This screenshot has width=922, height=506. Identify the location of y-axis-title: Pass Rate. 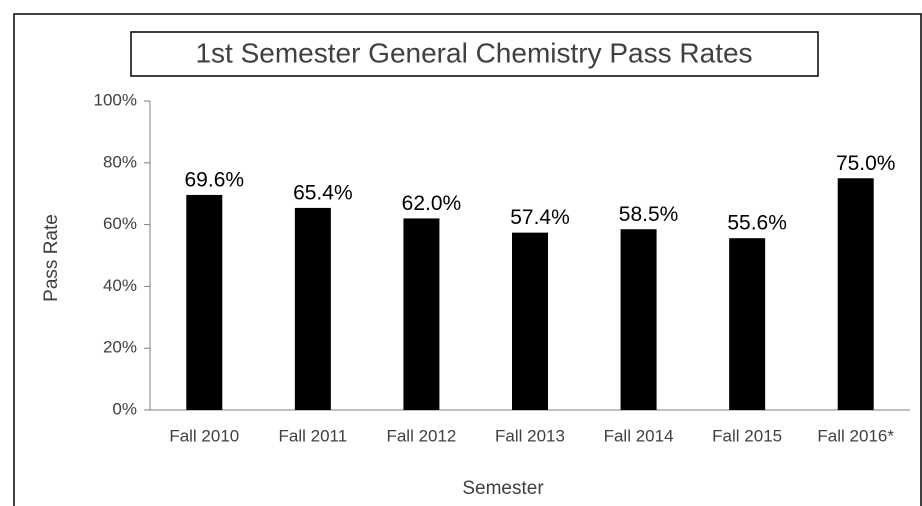
(51, 258).